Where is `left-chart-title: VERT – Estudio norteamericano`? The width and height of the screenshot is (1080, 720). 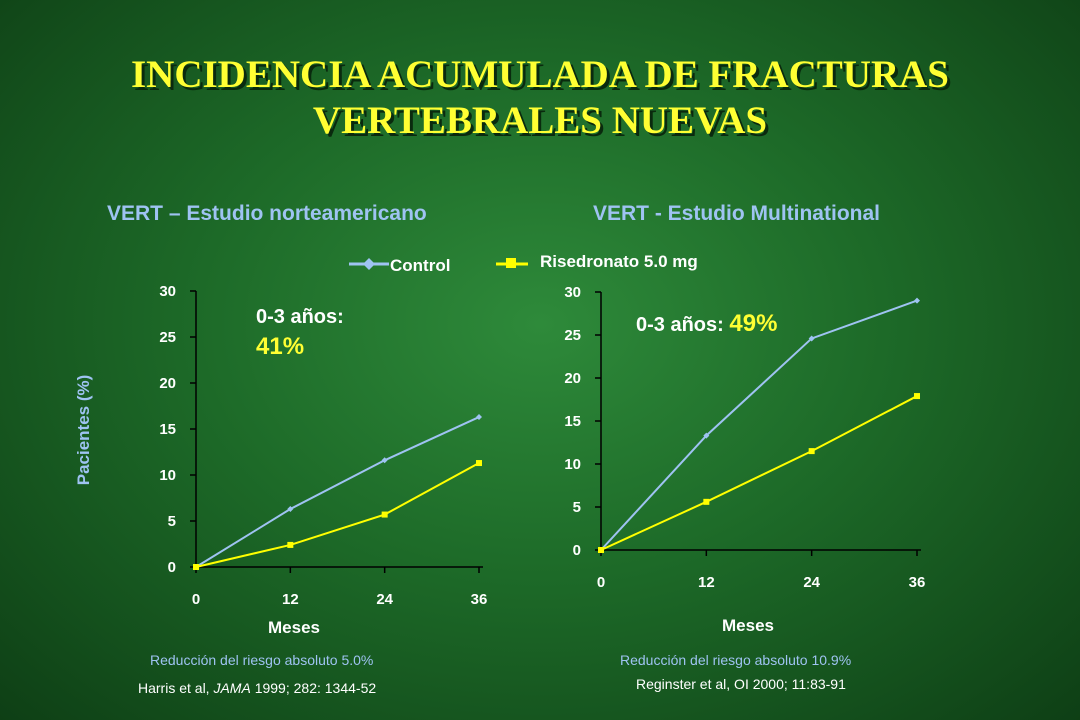
left-chart-title: VERT – Estudio norteamericano is located at coordinates (267, 213).